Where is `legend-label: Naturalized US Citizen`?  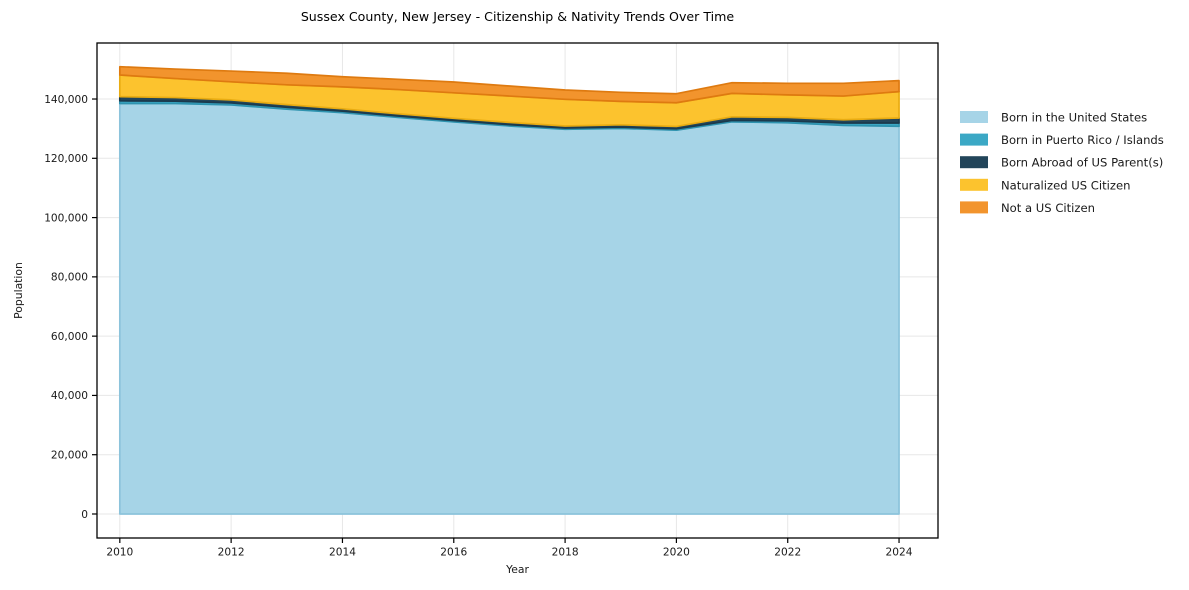
legend-label: Naturalized US Citizen is located at coordinates (1065, 185).